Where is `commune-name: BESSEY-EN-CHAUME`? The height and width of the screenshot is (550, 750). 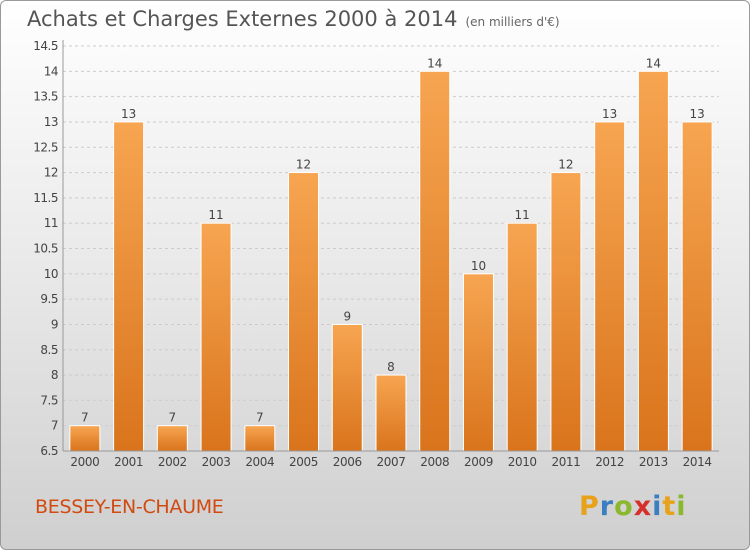
commune-name: BESSEY-EN-CHAUME is located at coordinates (129, 507).